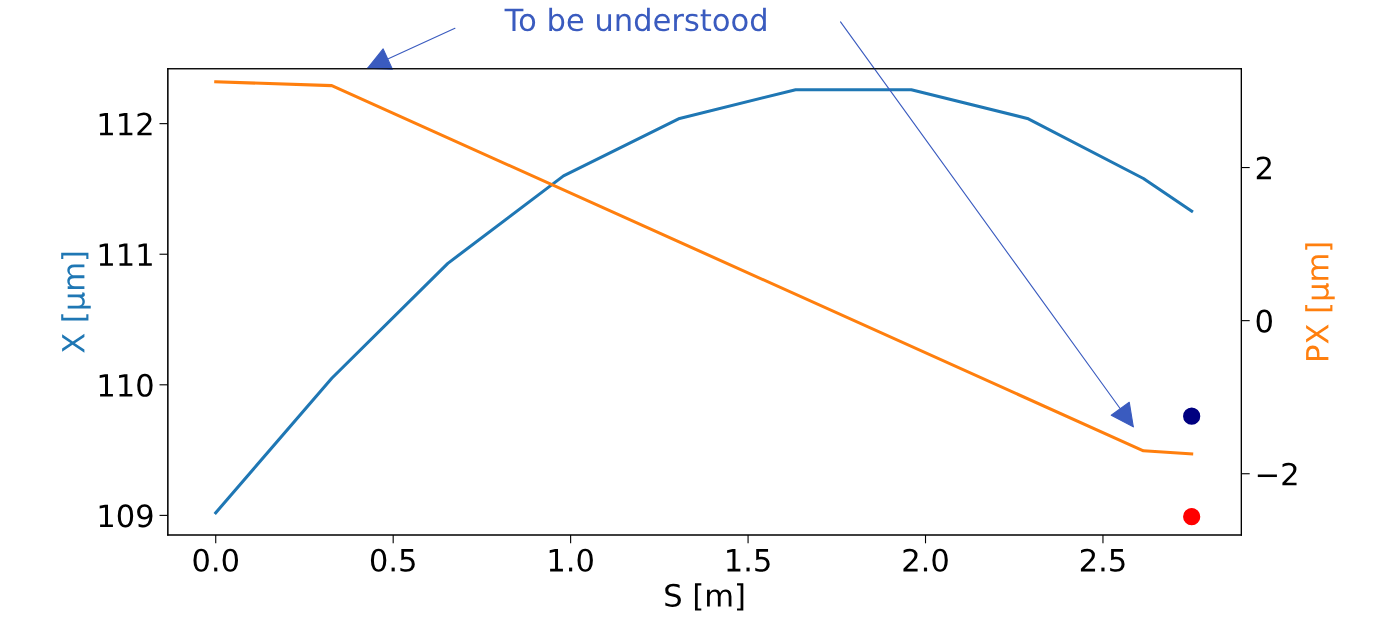  I want to click on y2-tick-label: 2, so click(1263, 168).